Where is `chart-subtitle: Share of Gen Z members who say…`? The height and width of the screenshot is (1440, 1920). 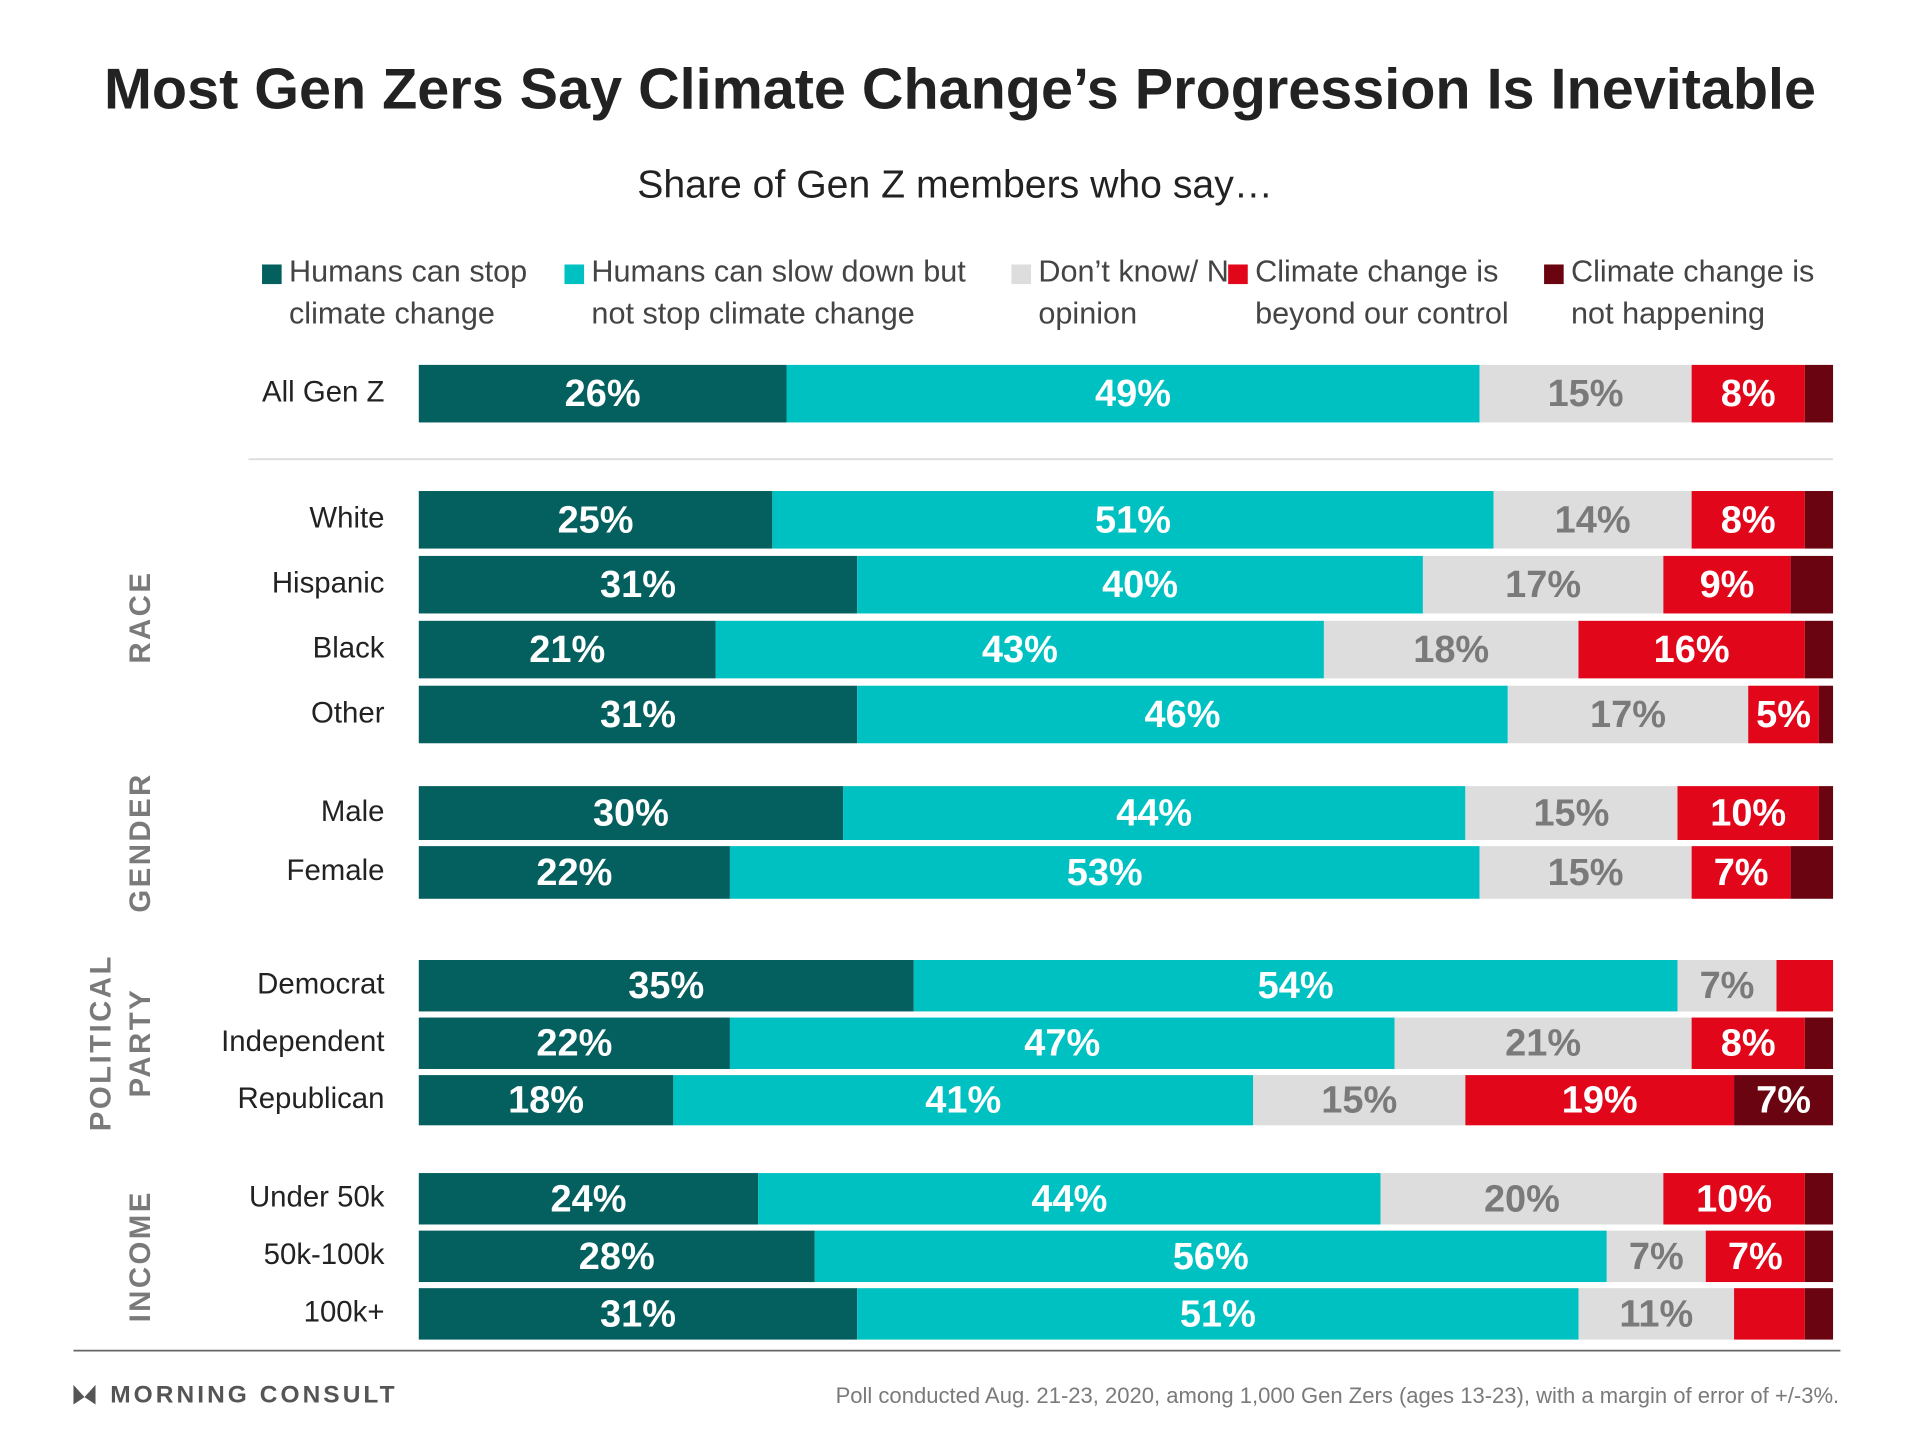
chart-subtitle: Share of Gen Z members who say… is located at coordinates (955, 185).